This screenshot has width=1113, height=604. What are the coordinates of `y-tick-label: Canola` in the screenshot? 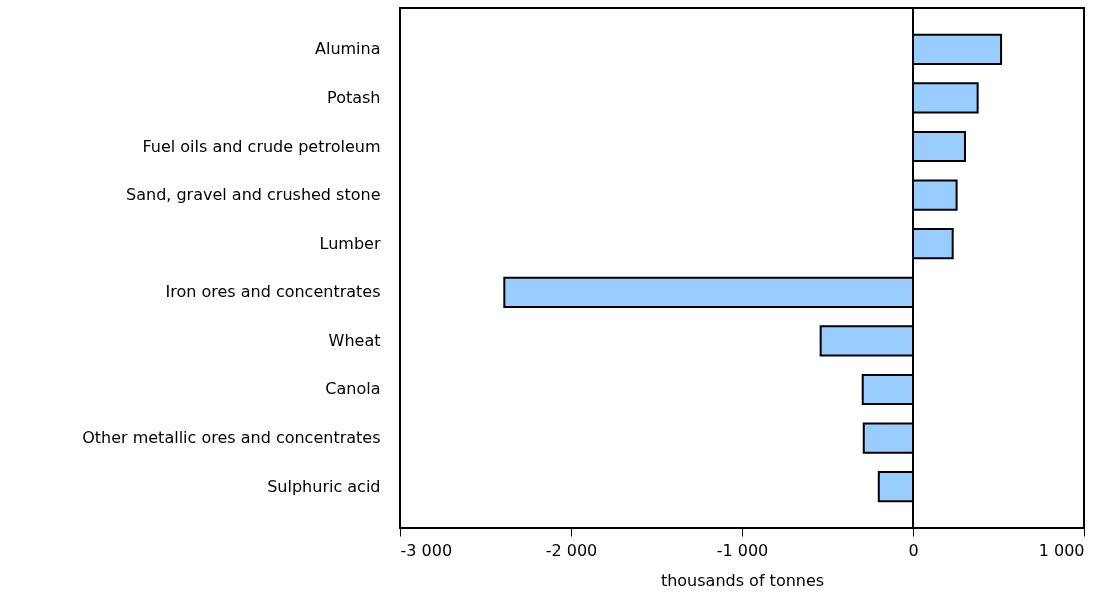 It's located at (353, 389).